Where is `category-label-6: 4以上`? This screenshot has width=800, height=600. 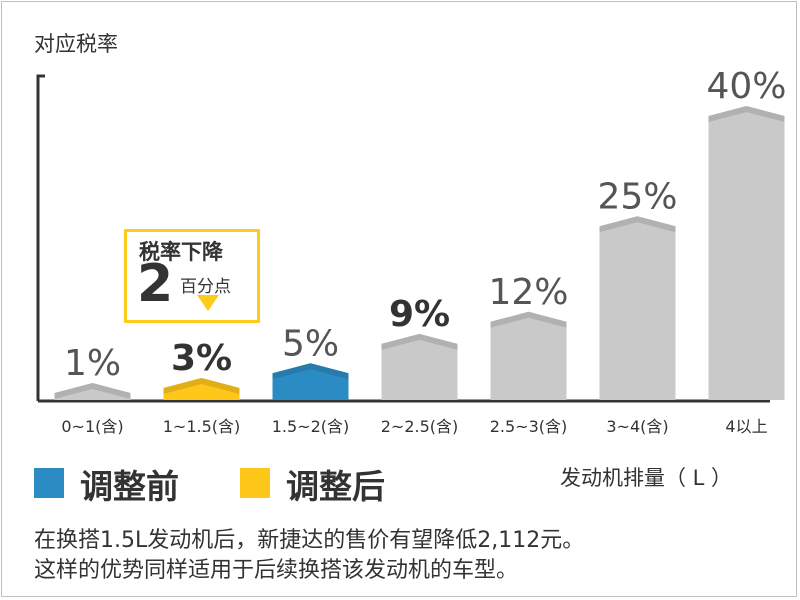
category-label-6: 4以上 is located at coordinates (746, 426).